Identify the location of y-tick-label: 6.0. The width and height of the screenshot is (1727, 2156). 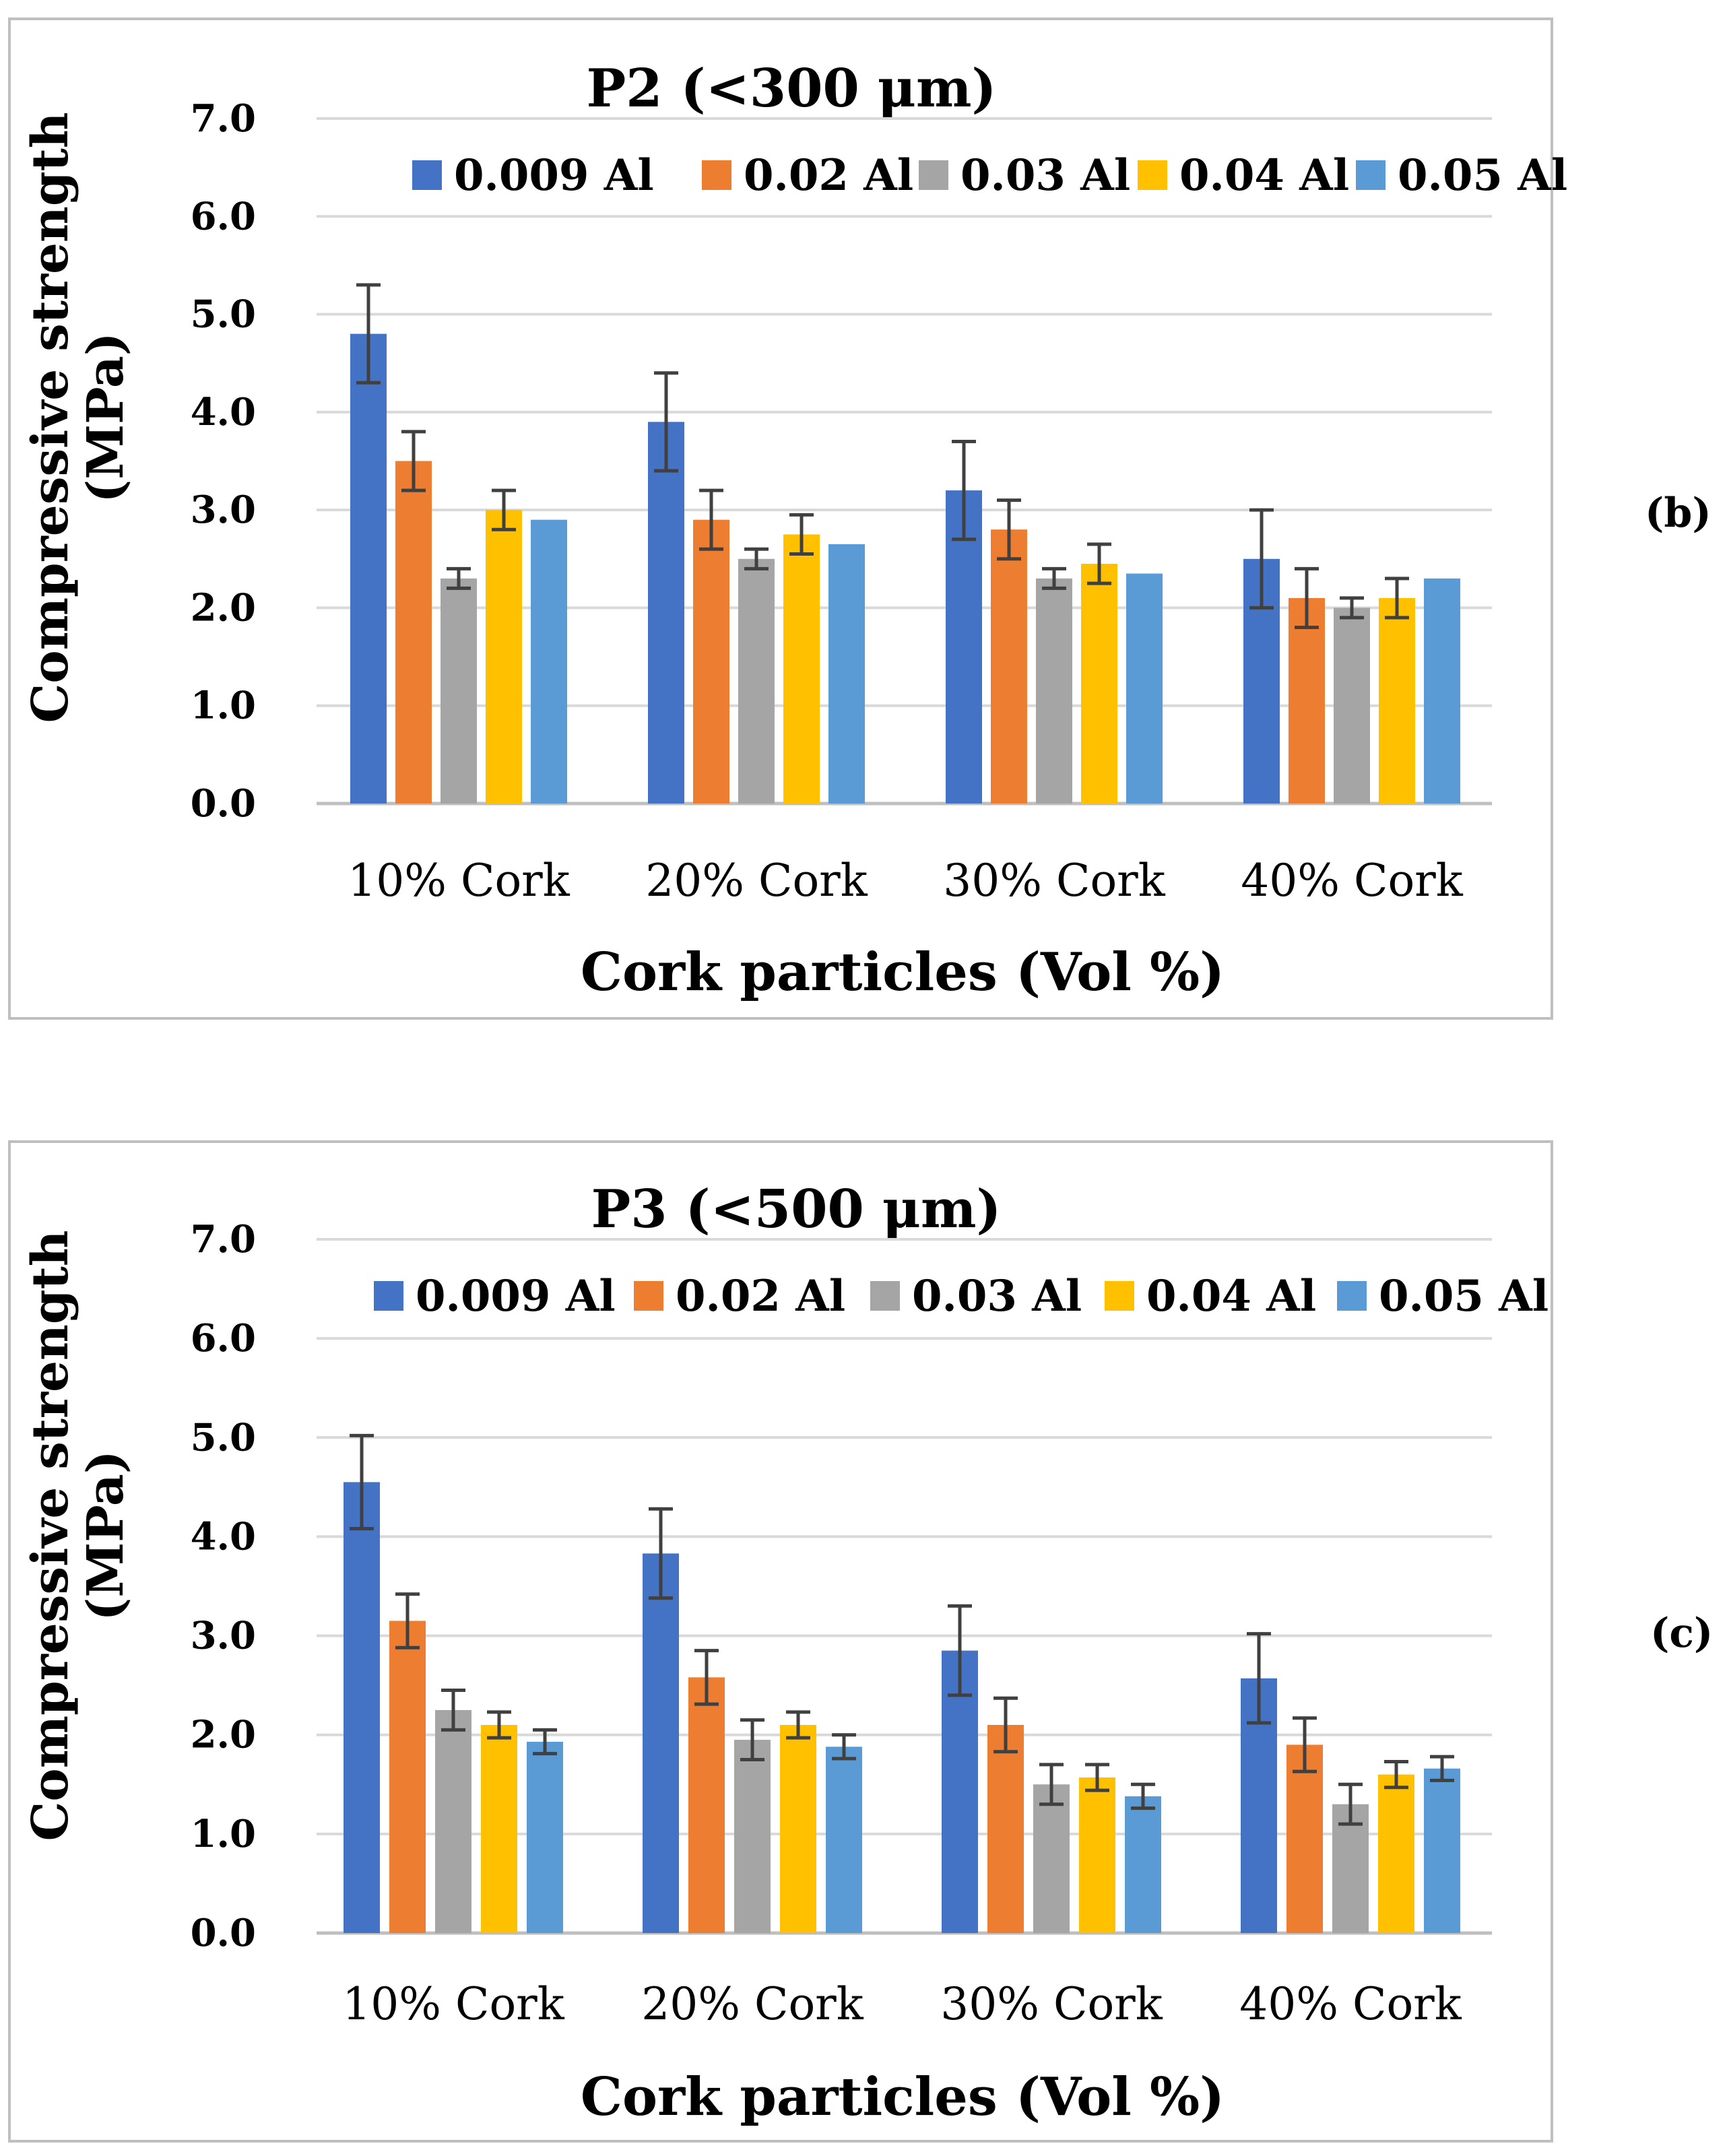
(224, 1338).